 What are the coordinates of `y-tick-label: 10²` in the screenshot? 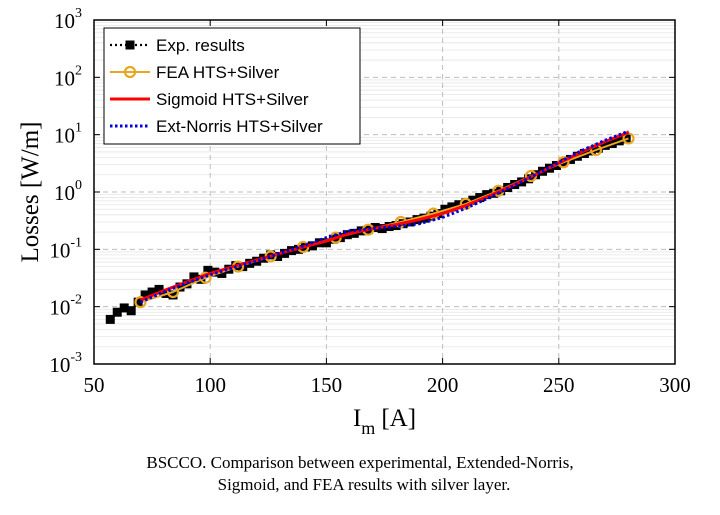 It's located at (68, 76).